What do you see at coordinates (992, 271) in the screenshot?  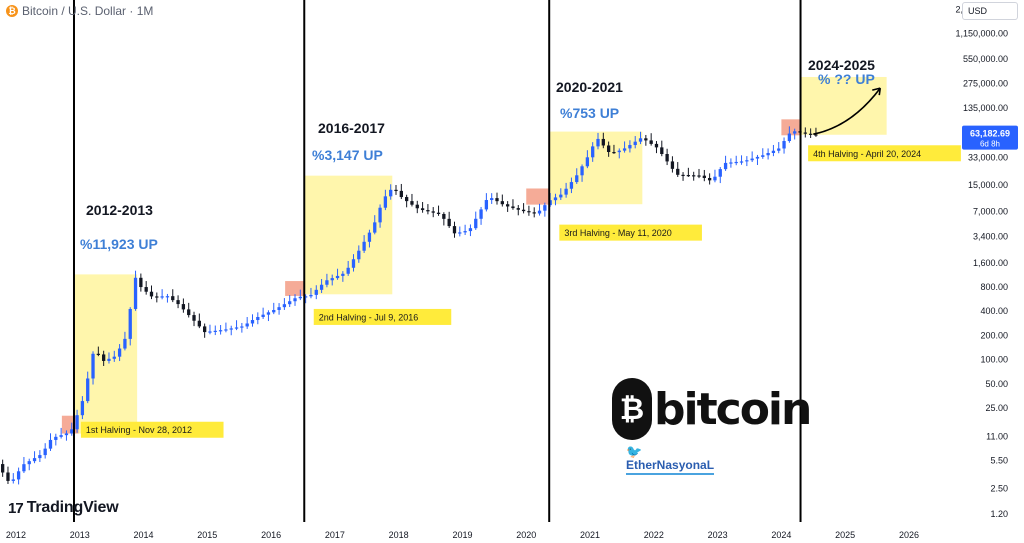 I see `price-axis` at bounding box center [992, 271].